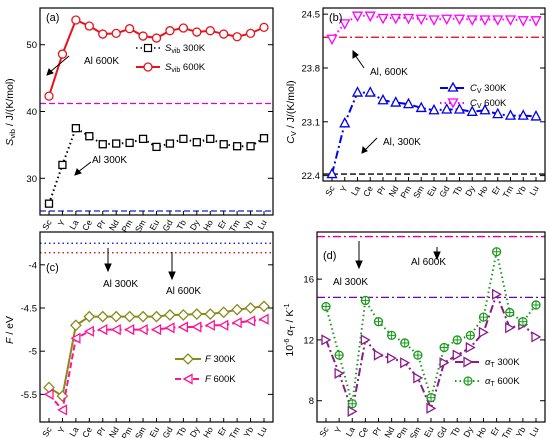 The height and width of the screenshot is (438, 550). What do you see at coordinates (167, 225) in the screenshot?
I see `category-label-0-9: Gd` at bounding box center [167, 225].